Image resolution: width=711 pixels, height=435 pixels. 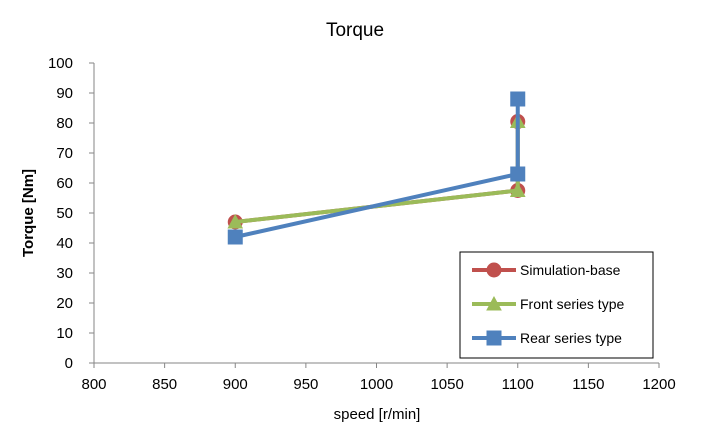 What do you see at coordinates (235, 384) in the screenshot?
I see `x-tick-label: 900` at bounding box center [235, 384].